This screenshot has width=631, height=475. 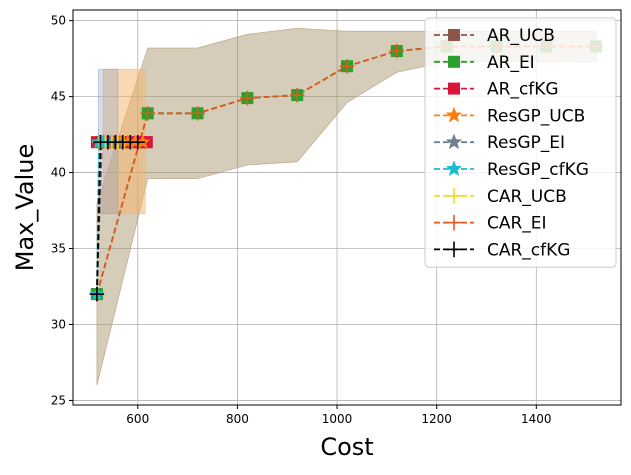 I want to click on legend-entry-resgp-cfkg: ResGP_cfKG, so click(x=511, y=170).